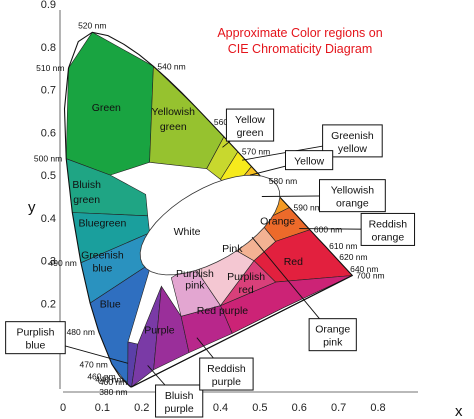  I want to click on wavelength-label: 620 nm, so click(353, 257).